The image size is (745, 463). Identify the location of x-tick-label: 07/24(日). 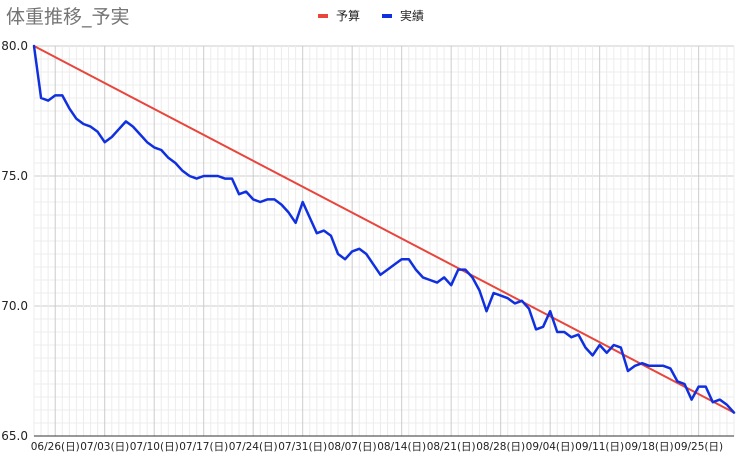
(253, 447).